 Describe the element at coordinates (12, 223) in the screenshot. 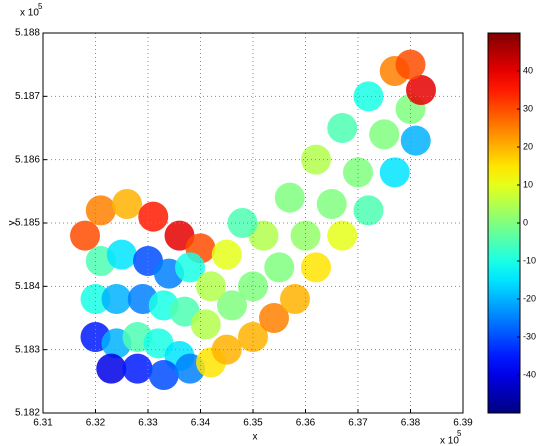

I see `y-label: y` at that location.